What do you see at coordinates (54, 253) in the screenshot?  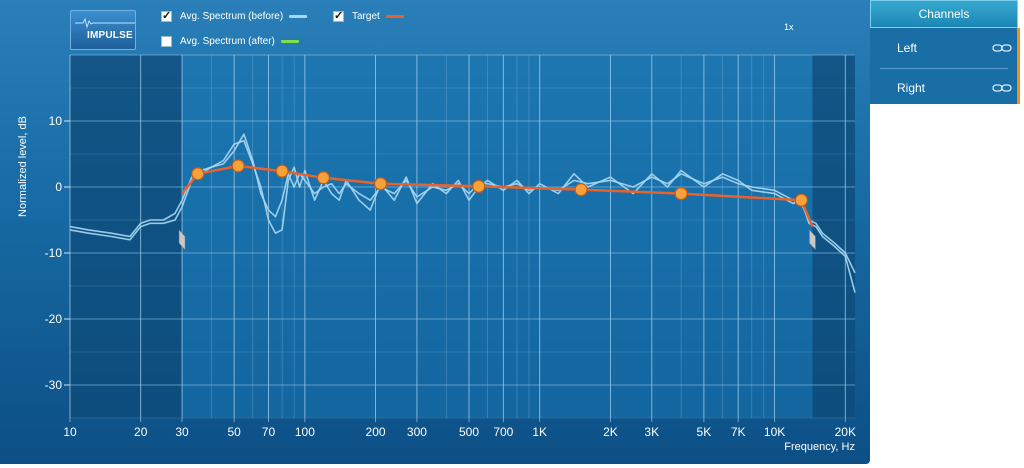 I see `y-tick-label: -10` at bounding box center [54, 253].